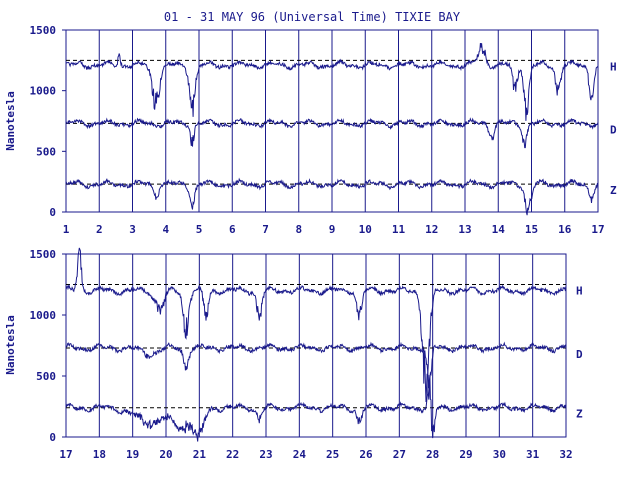 The image size is (640, 480). What do you see at coordinates (165, 454) in the screenshot?
I see `x-tick-label: 20` at bounding box center [165, 454].